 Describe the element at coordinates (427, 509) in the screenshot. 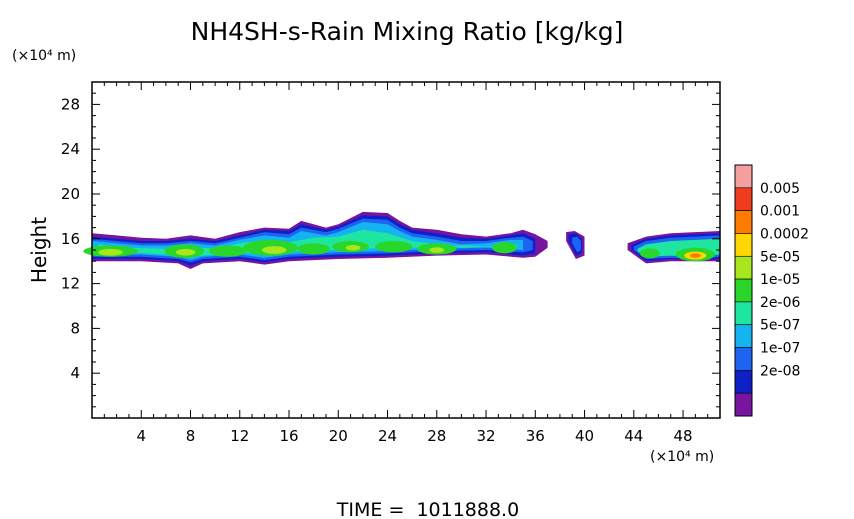

I see `time-label: TIME = 1011888.0` at that location.